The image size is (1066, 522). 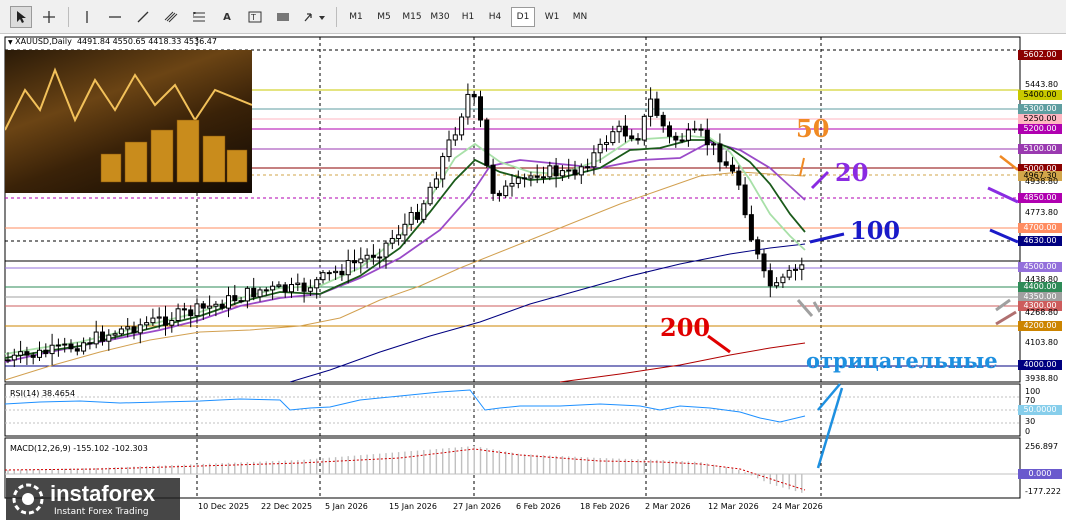 I want to click on macd-signal-line, so click(x=405, y=469).